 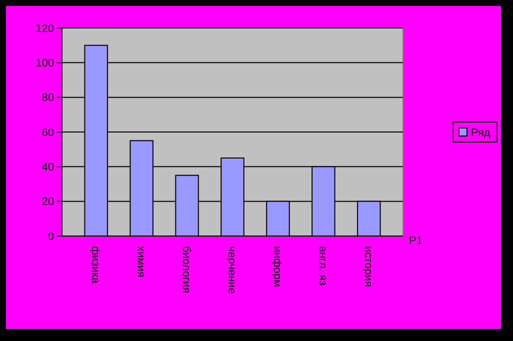 What do you see at coordinates (368, 266) in the screenshot?
I see `x-tick-label: история` at bounding box center [368, 266].